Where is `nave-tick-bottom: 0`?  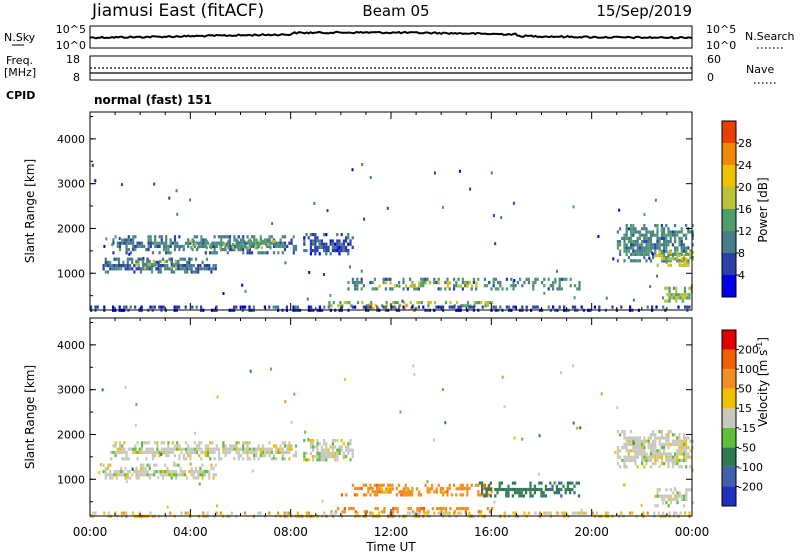 nave-tick-bottom: 0 is located at coordinates (710, 77).